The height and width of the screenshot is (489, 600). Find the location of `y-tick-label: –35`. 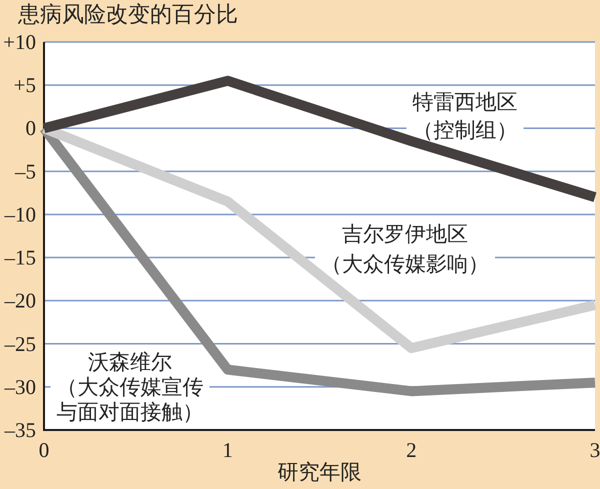

y-tick-label: –35 is located at coordinates (20, 430).